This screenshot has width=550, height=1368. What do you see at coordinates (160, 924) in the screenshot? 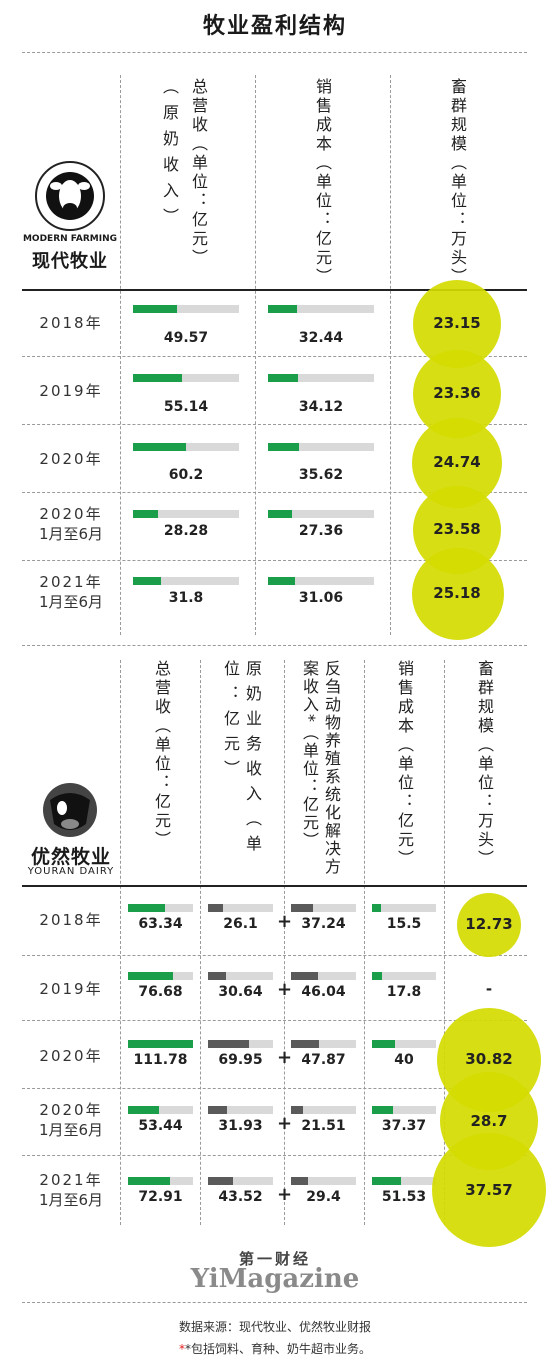
I see `data-label: 63.34` at bounding box center [160, 924].